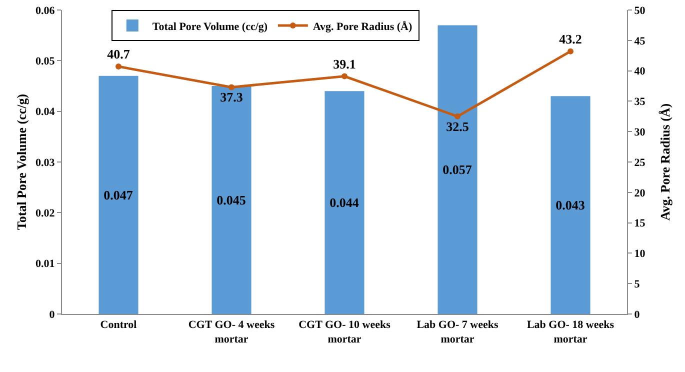  Describe the element at coordinates (362, 26) in the screenshot. I see `legend-label: Avg. Pore Radius (Å)` at that location.